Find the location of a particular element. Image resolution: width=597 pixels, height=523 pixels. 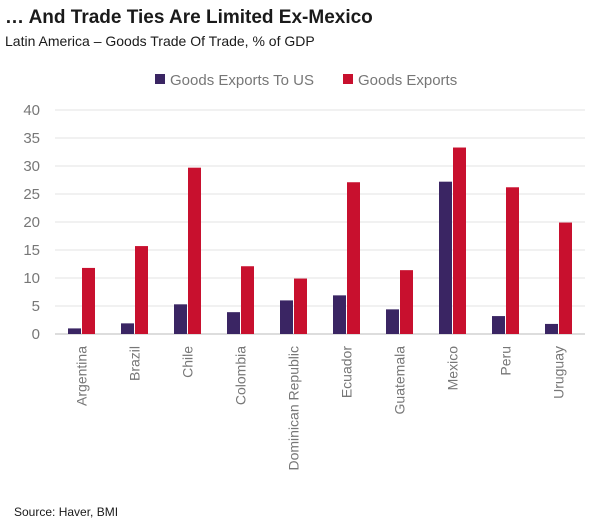

x-category-label: Chile is located at coordinates (188, 362).